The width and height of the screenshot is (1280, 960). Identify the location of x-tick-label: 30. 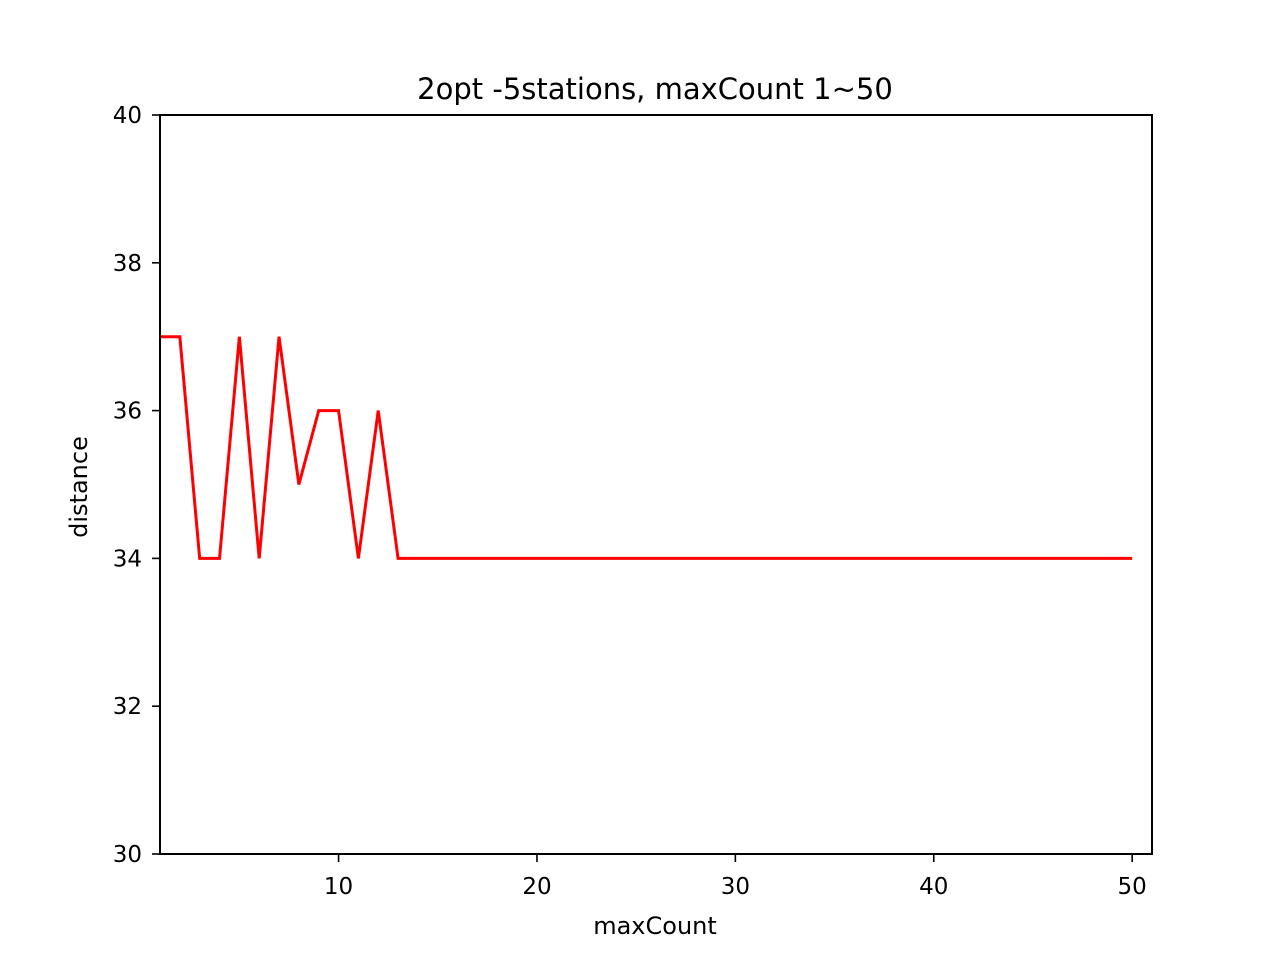
(735, 887).